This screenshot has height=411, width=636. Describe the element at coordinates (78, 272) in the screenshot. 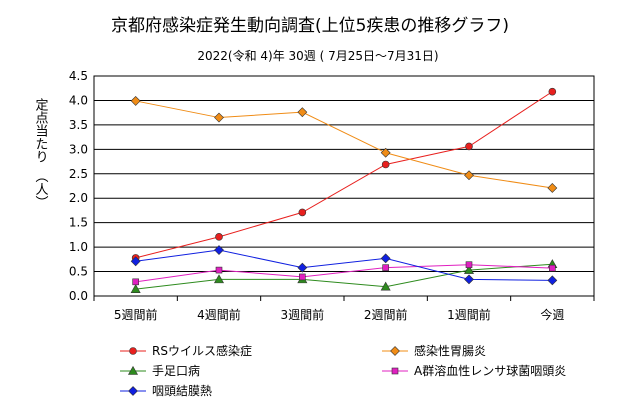

I see `y-tick-label: 0.5` at that location.